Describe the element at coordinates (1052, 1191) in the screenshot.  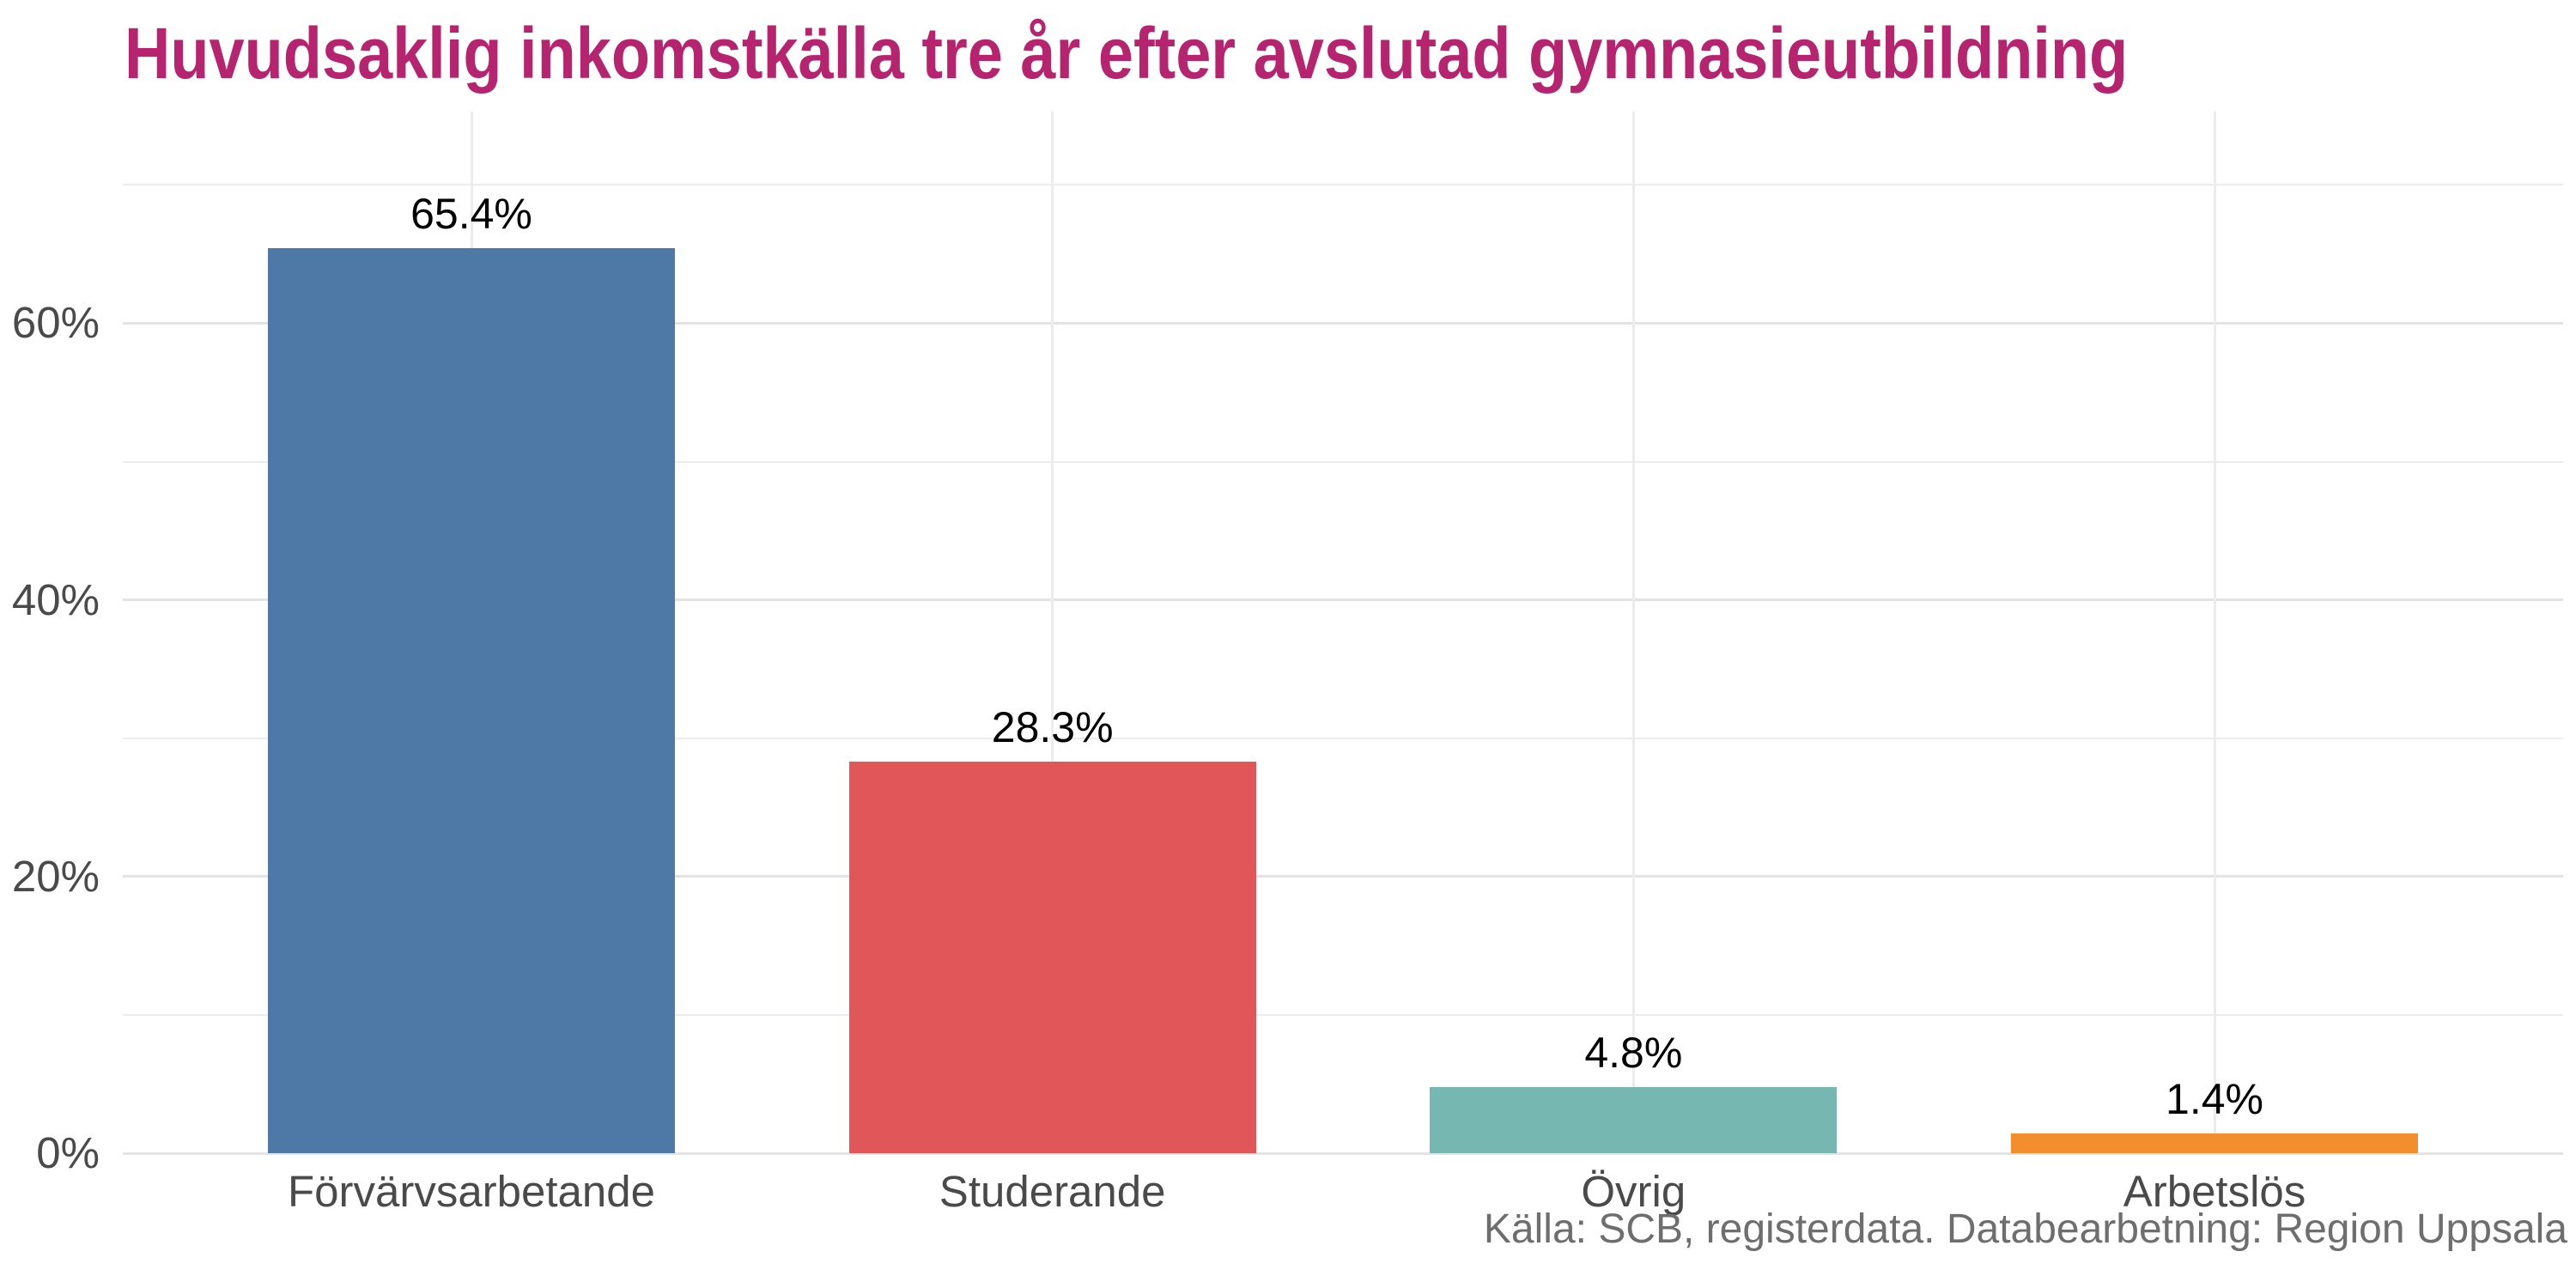
I see `category-label: Studerande` at that location.